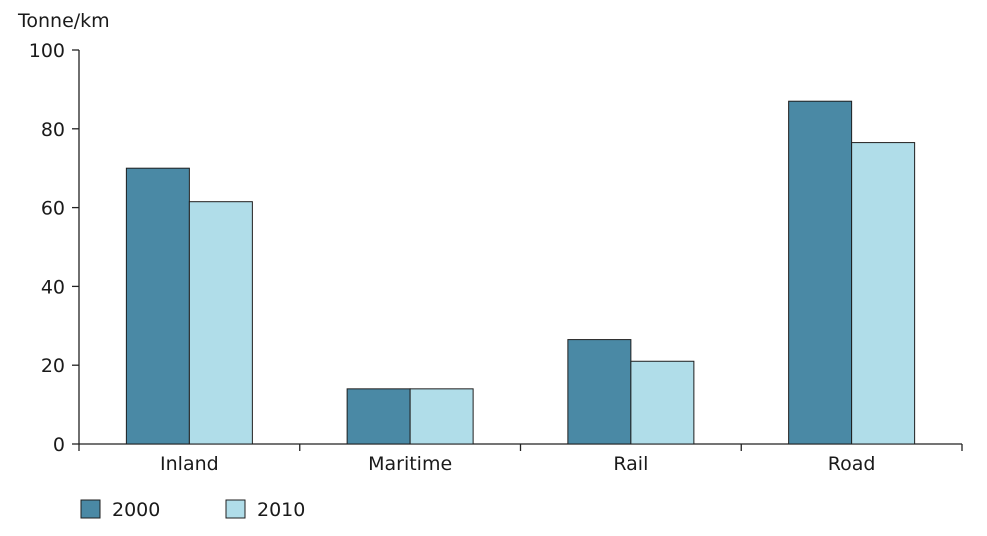 This screenshot has height=536, width=987. What do you see at coordinates (378, 416) in the screenshot?
I see `bar-maritime-2000` at bounding box center [378, 416].